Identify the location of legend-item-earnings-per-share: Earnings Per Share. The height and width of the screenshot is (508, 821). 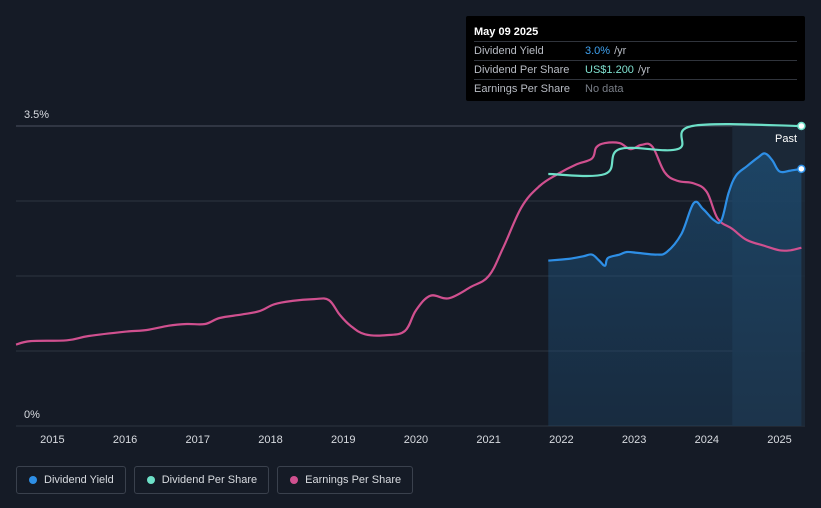
(345, 480).